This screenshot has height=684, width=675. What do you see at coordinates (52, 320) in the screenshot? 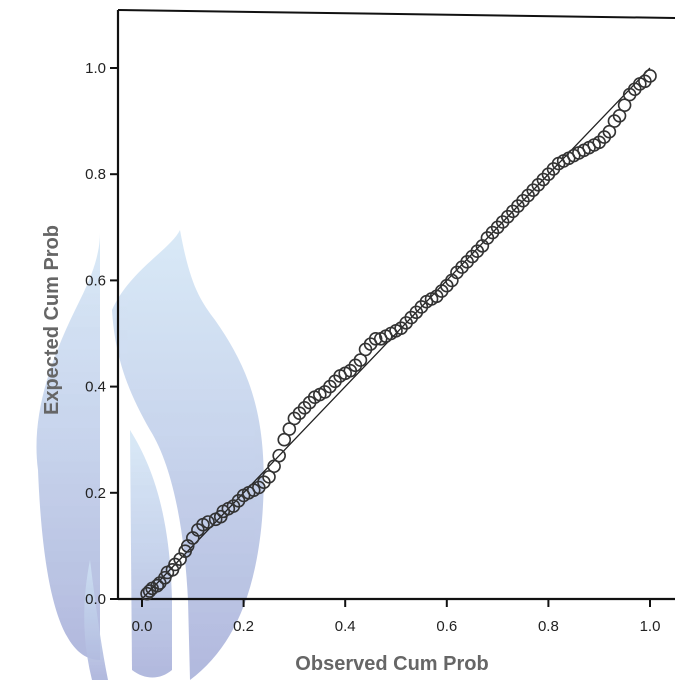
I see `y-axis-title: Expected Cum Prob` at bounding box center [52, 320].